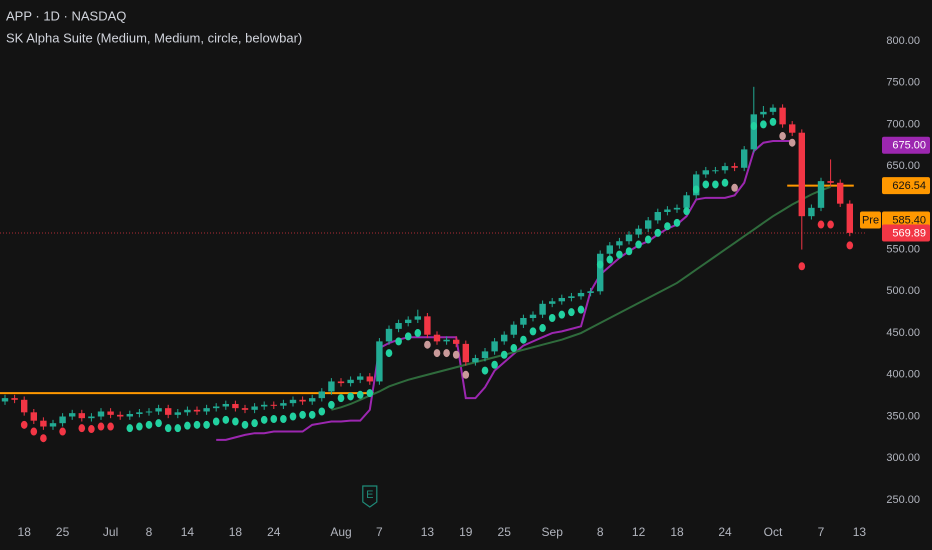 This screenshot has height=550, width=932. Describe the element at coordinates (903, 458) in the screenshot. I see `y-tick-label: 300.00` at that location.